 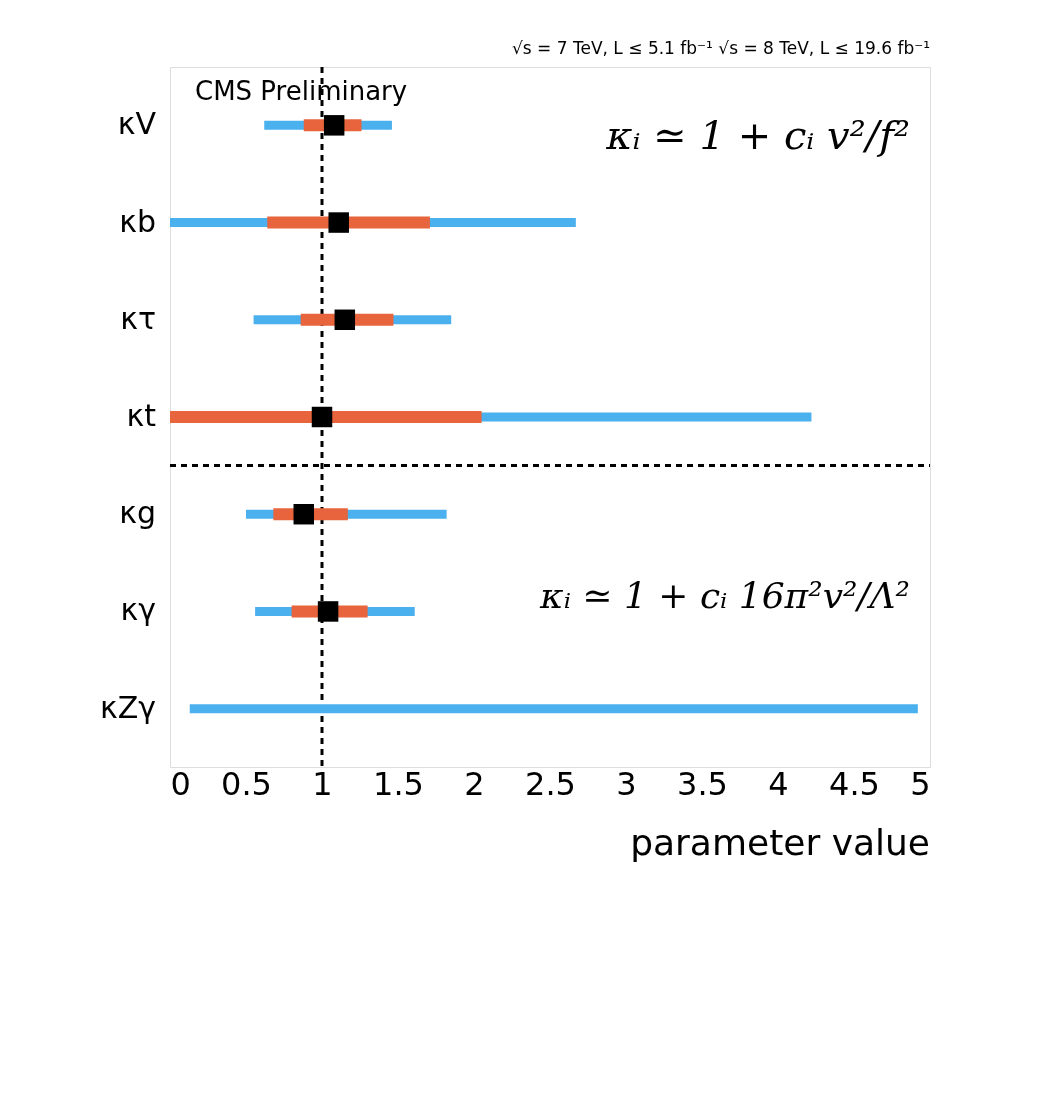 I want to click on text: √s = 7 TeV, L ≤ 5.1 fb⁻¹ √s = 8 TeV, L ≤ 19.6 fb⁻¹, so click(x=721, y=48).